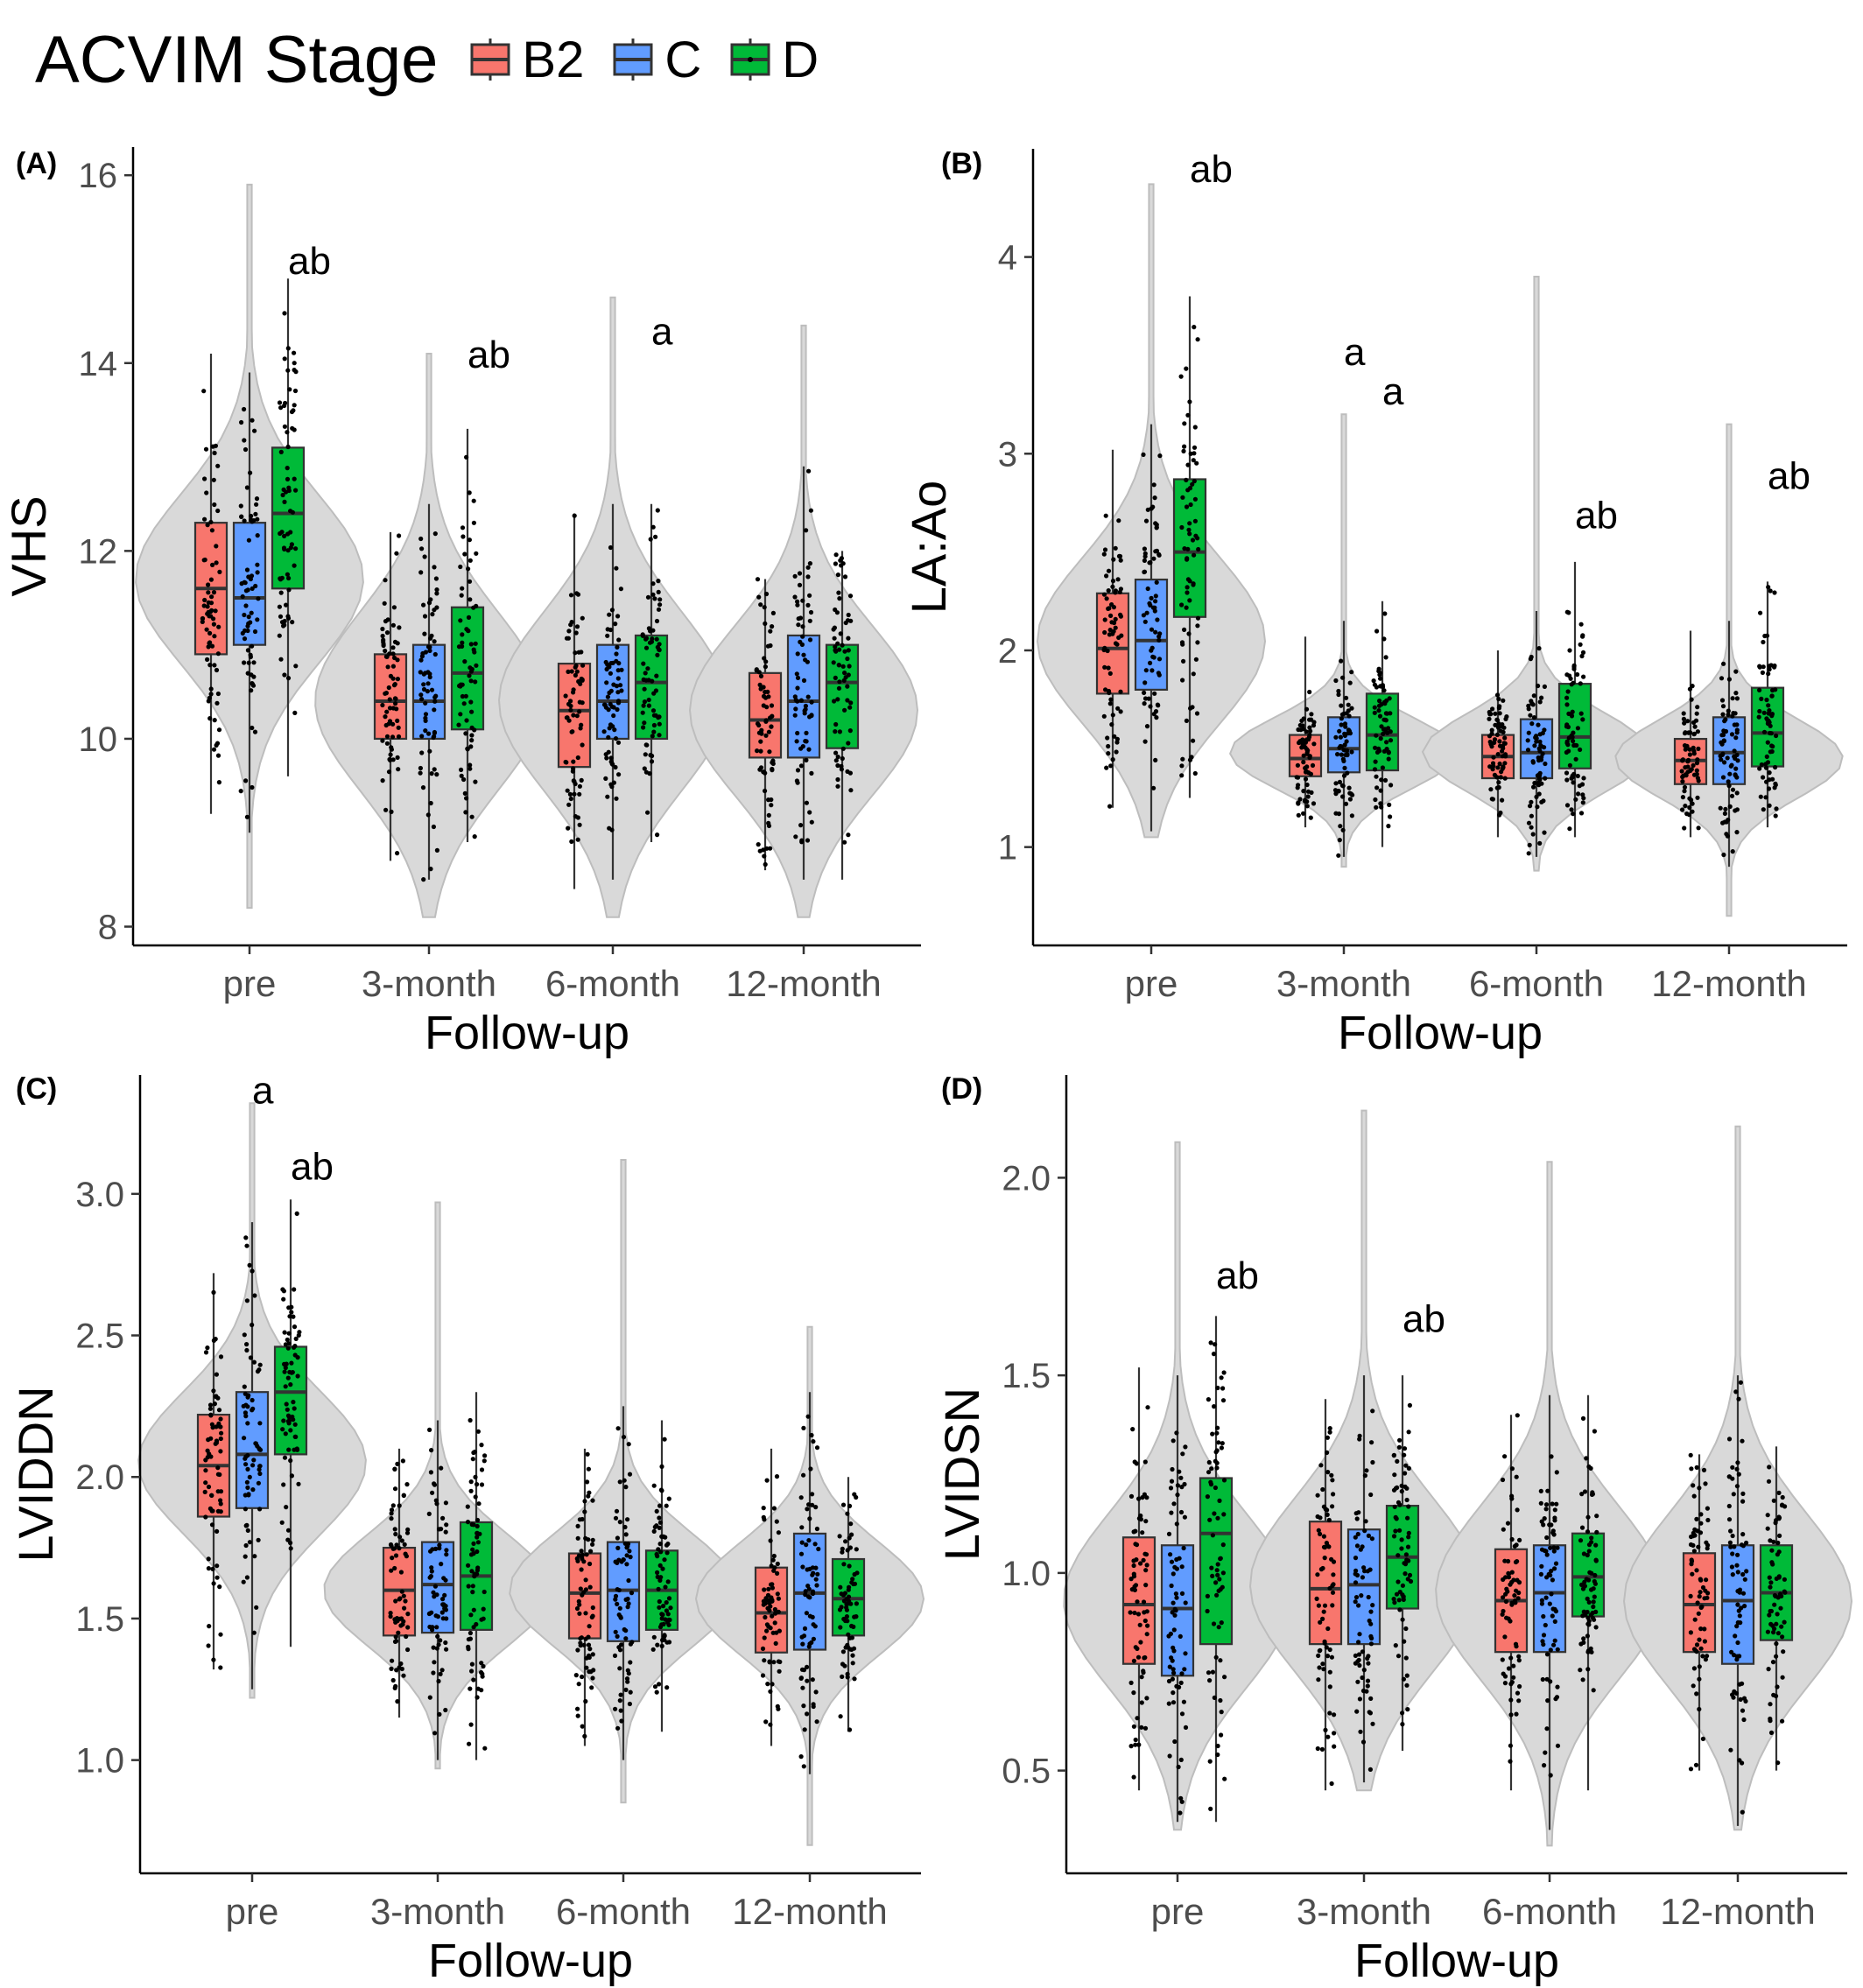  Describe the element at coordinates (98, 552) in the screenshot. I see `y-tick-label: 12` at that location.